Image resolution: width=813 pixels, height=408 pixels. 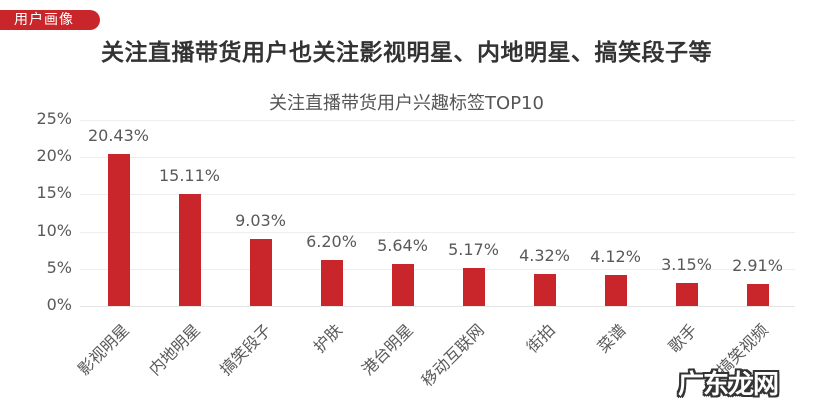 I want to click on data-label: 4.12%, so click(x=615, y=257).